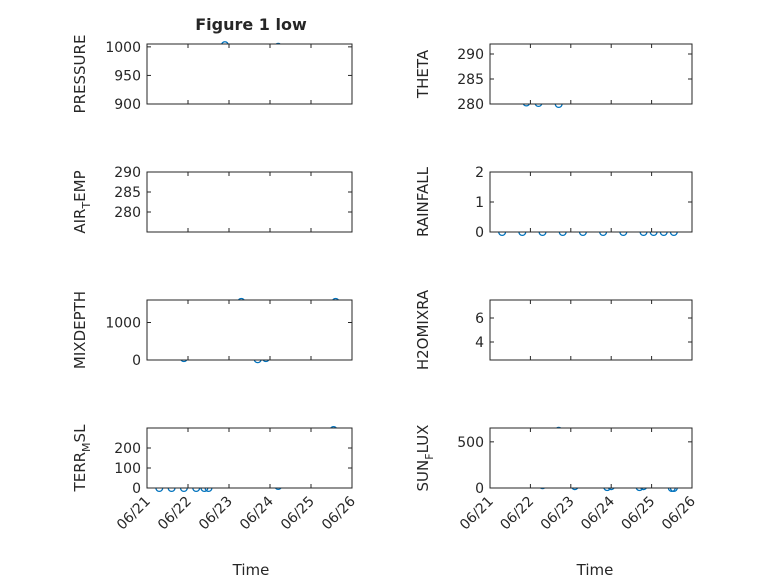 The width and height of the screenshot is (778, 583). I want to click on subplot-pressure: 900 950 1000 PRESSURE, so click(212, 74).